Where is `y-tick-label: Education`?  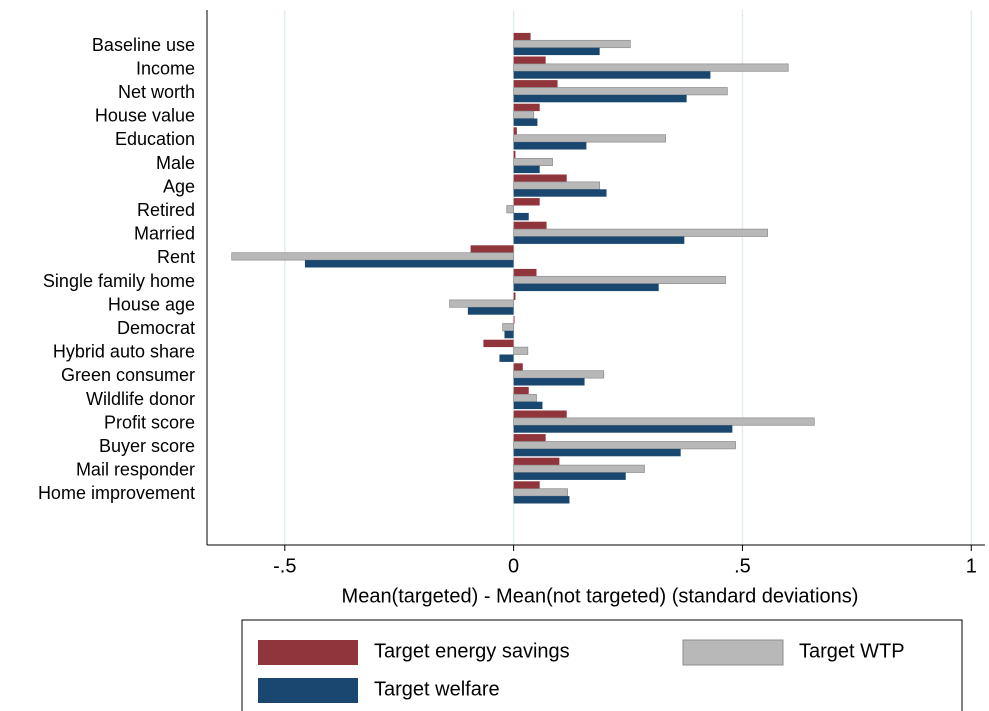 y-tick-label: Education is located at coordinates (155, 139).